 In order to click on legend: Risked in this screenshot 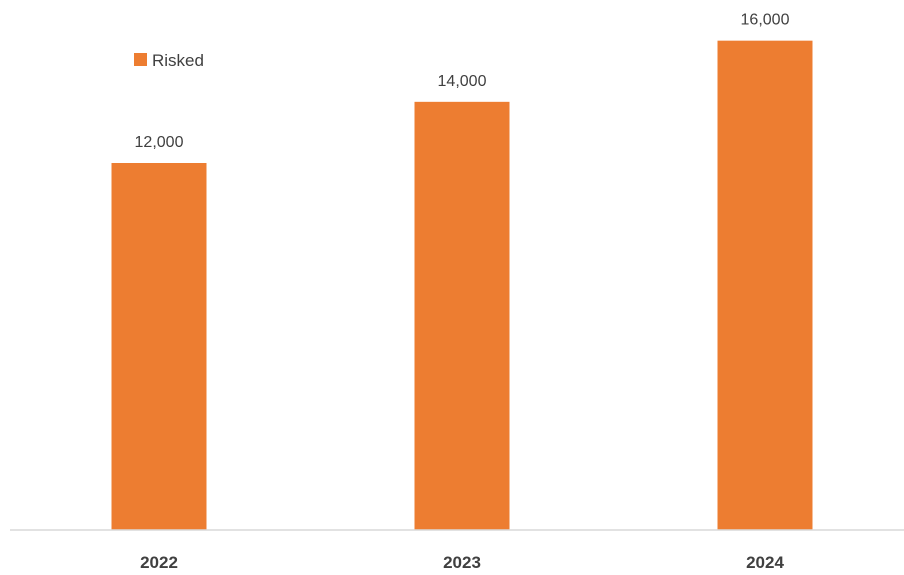, I will do `click(169, 60)`.